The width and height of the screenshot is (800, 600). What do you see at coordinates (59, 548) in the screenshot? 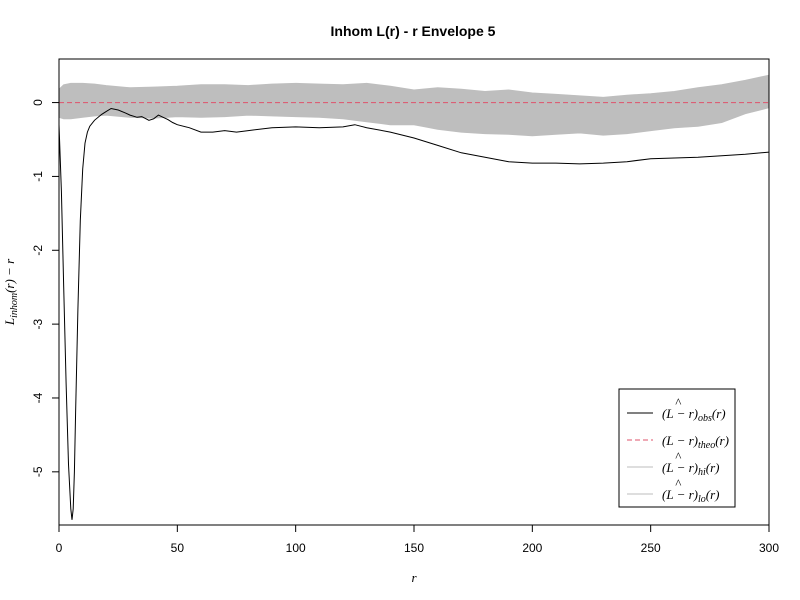
I see `x-tick-label: 0` at bounding box center [59, 548].